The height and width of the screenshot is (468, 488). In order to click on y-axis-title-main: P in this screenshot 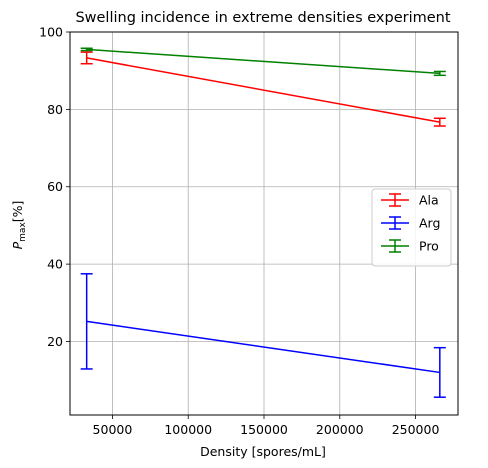, I will do `click(17, 245)`.